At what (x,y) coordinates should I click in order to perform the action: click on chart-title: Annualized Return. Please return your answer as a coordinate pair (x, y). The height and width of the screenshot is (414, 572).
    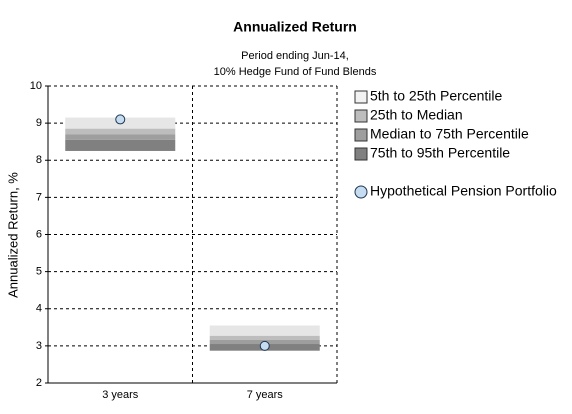
    Looking at the image, I should click on (295, 27).